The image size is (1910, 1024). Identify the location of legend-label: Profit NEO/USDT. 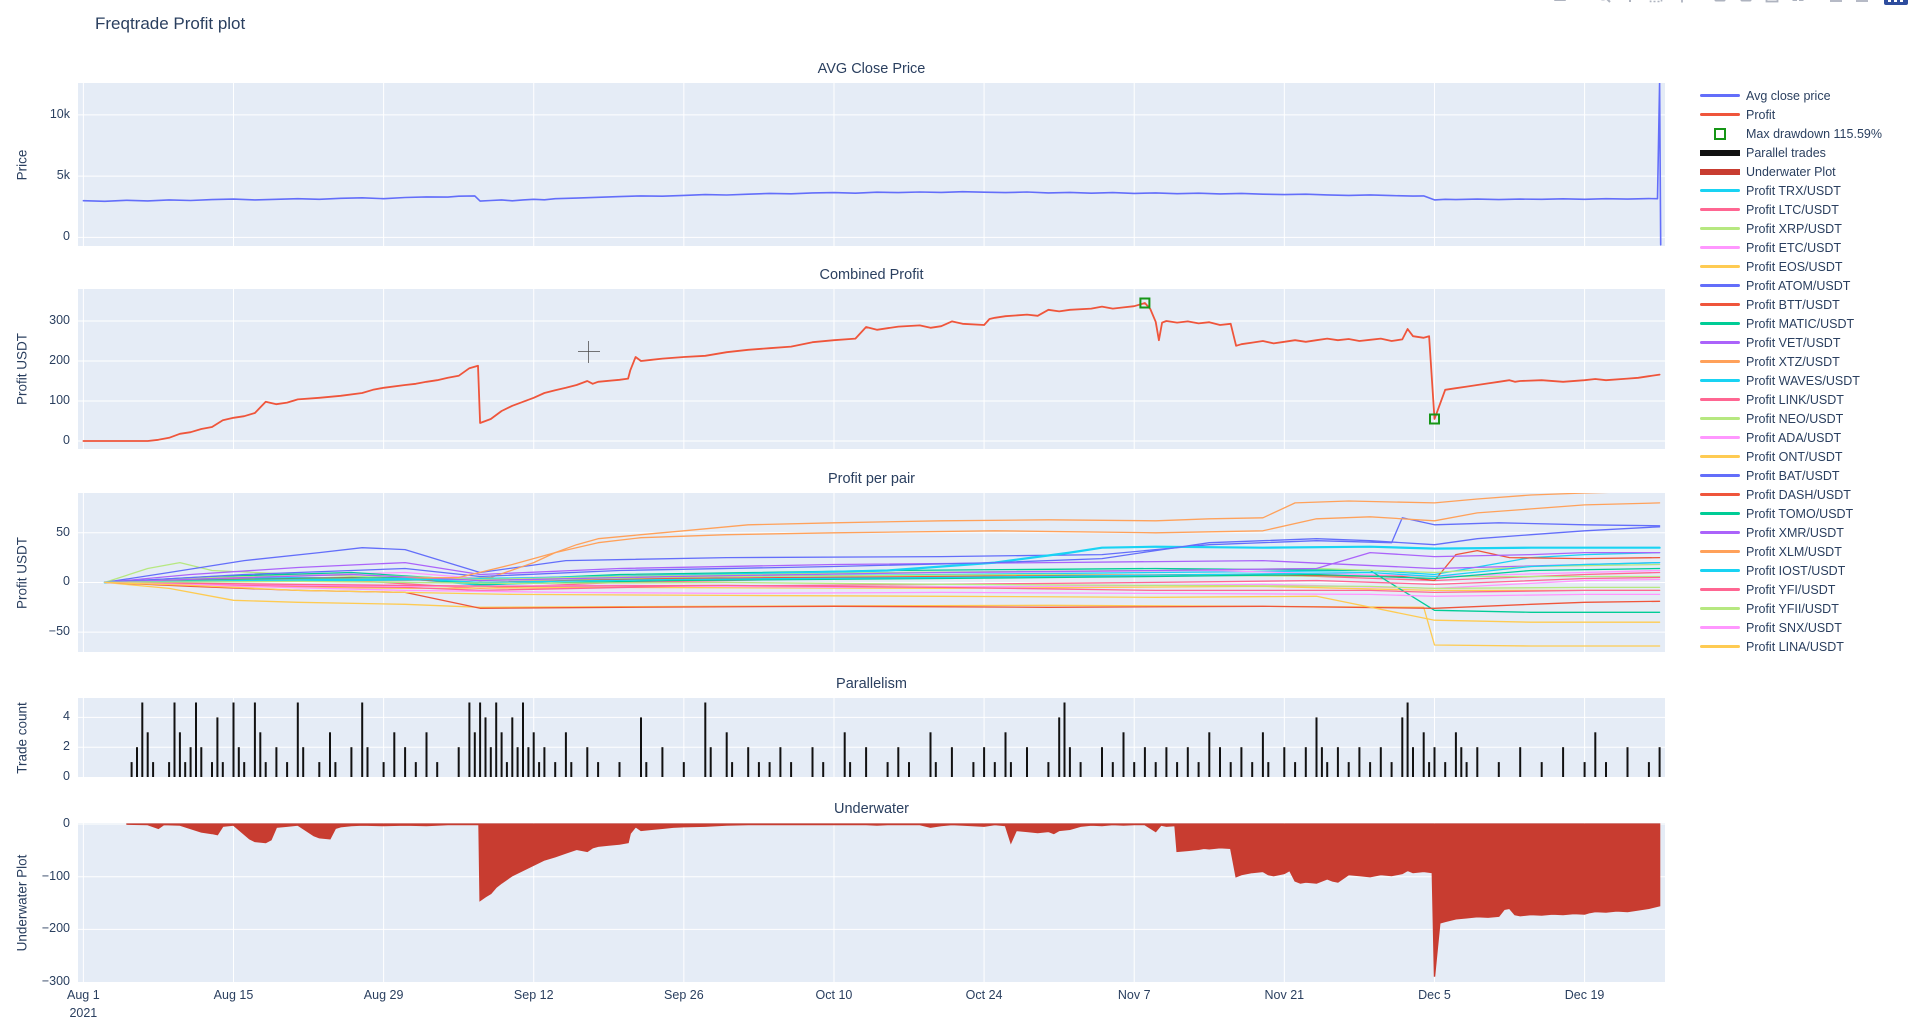
(1795, 418).